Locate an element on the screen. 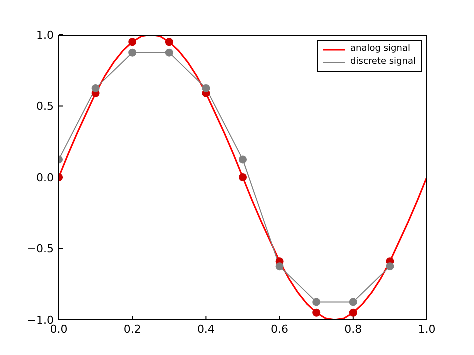 The height and width of the screenshot is (355, 474). x-tick-label: 0.0 is located at coordinates (59, 329).